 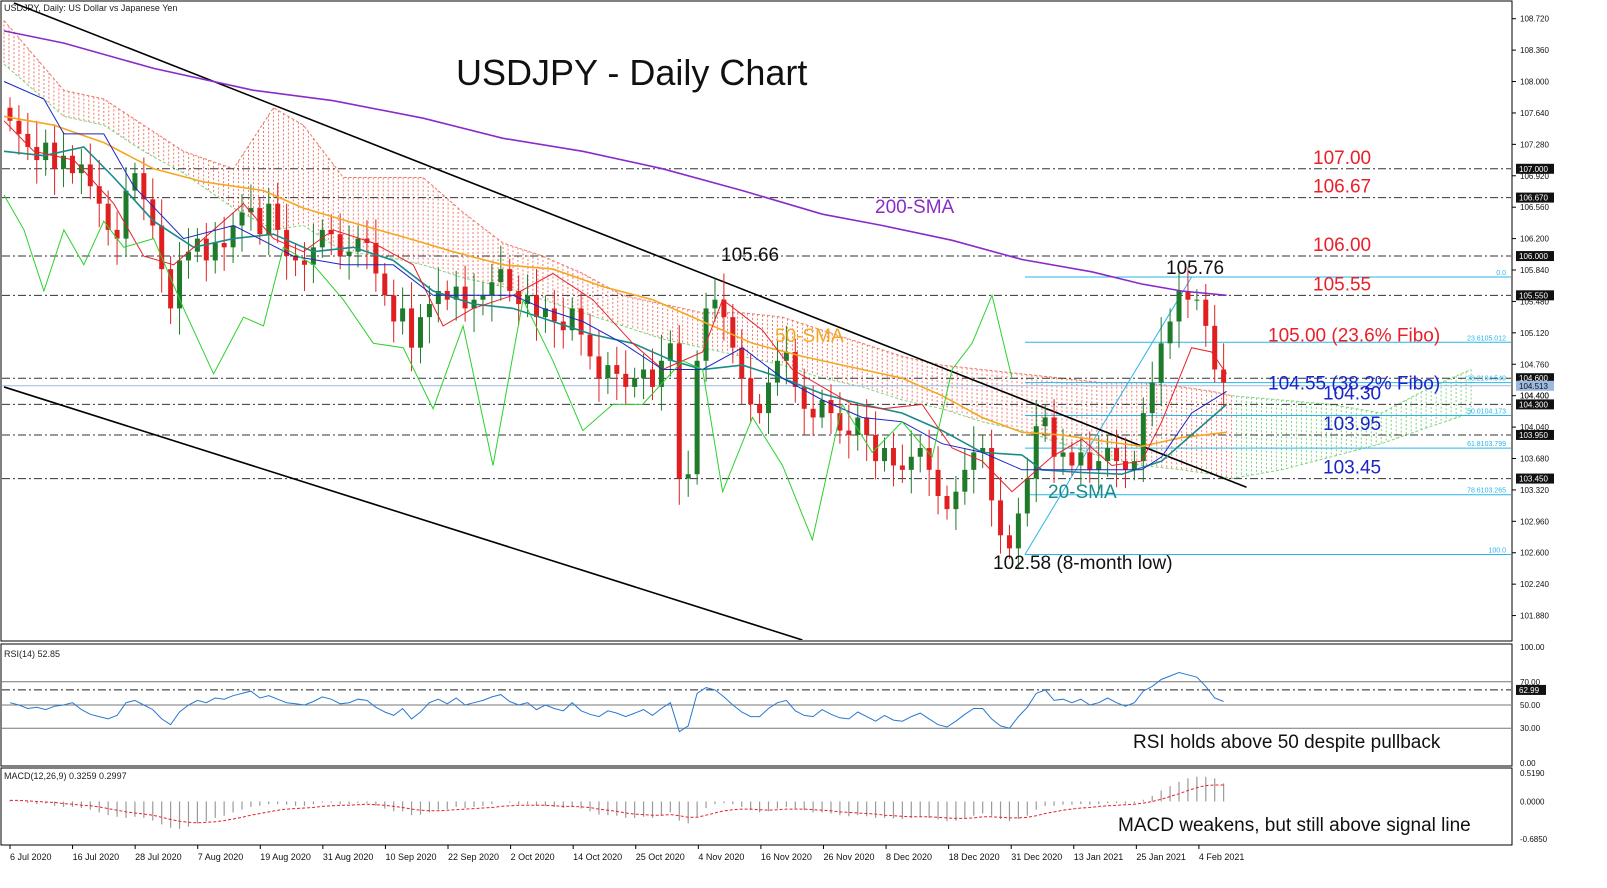 I want to click on level-annotation-5: 104.55 (38.2% Fibo), so click(x=1354, y=384).